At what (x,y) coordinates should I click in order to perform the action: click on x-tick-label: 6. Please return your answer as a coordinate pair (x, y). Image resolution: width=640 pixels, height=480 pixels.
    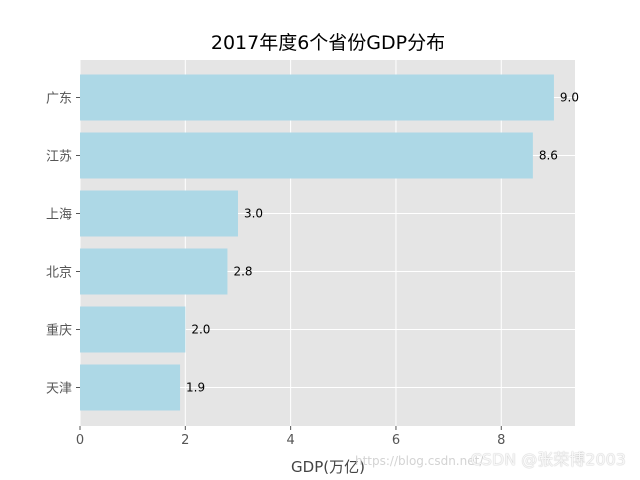
    Looking at the image, I should click on (396, 440).